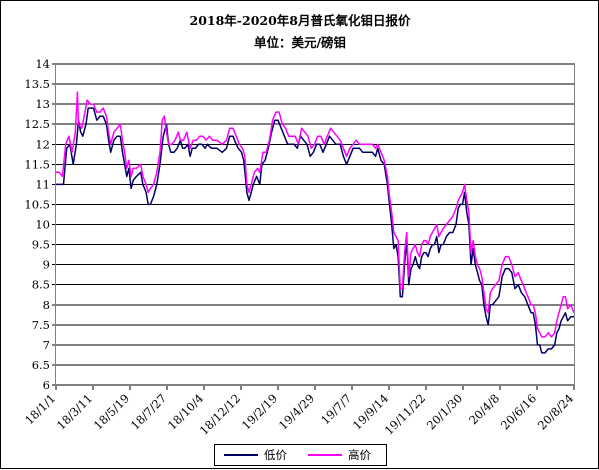  I want to click on x-tick-label: 20/6/16, so click(518, 411).